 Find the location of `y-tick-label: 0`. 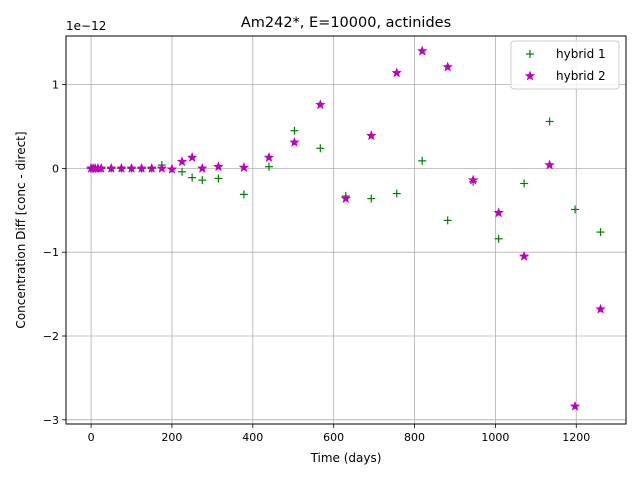

y-tick-label: 0 is located at coordinates (55, 168).